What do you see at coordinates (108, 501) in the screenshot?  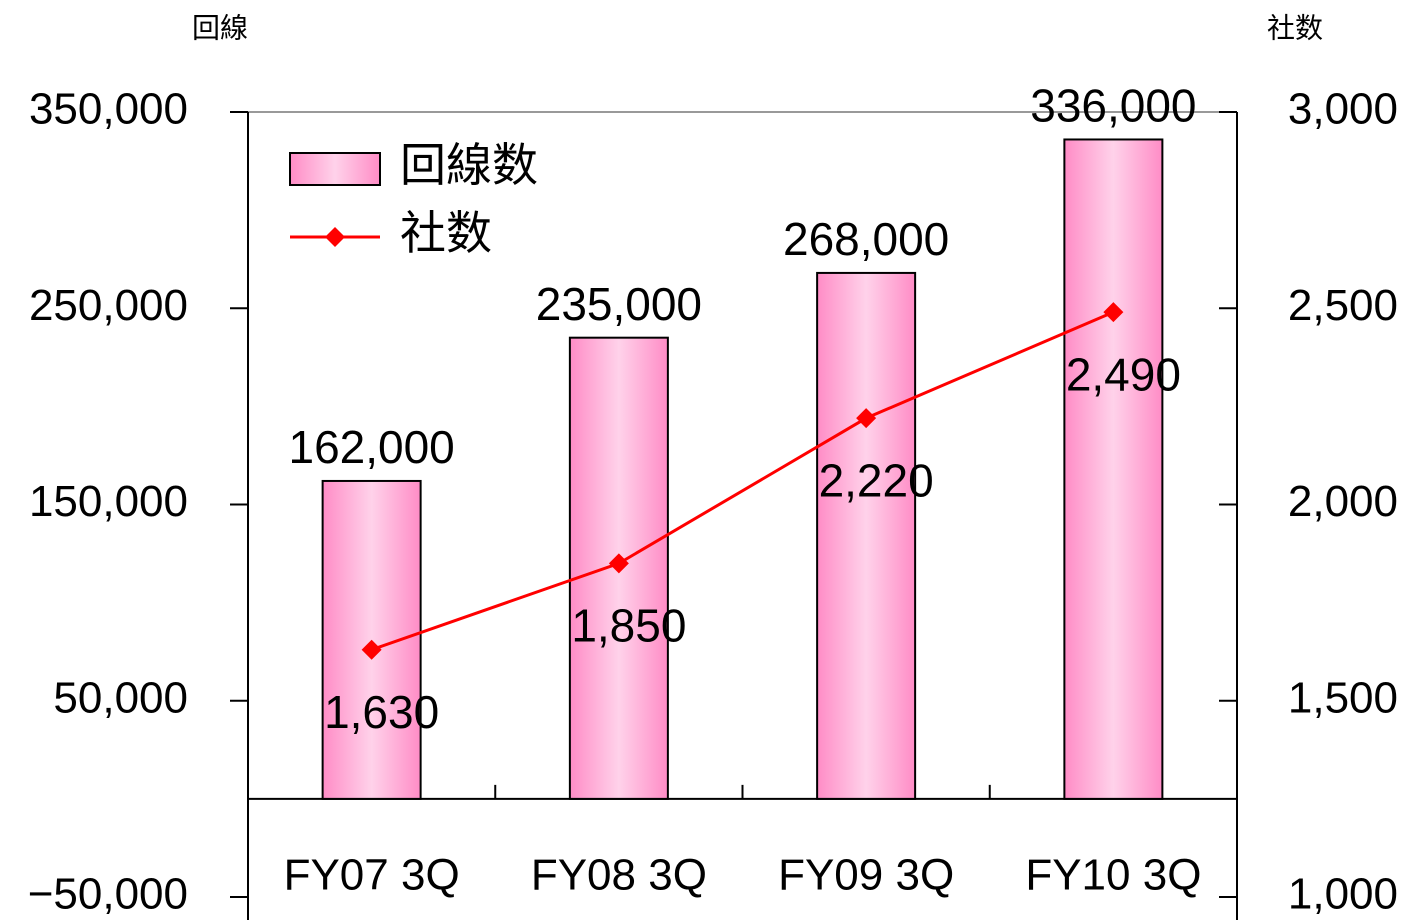 I see `y-tick-label: 150,000` at bounding box center [108, 501].